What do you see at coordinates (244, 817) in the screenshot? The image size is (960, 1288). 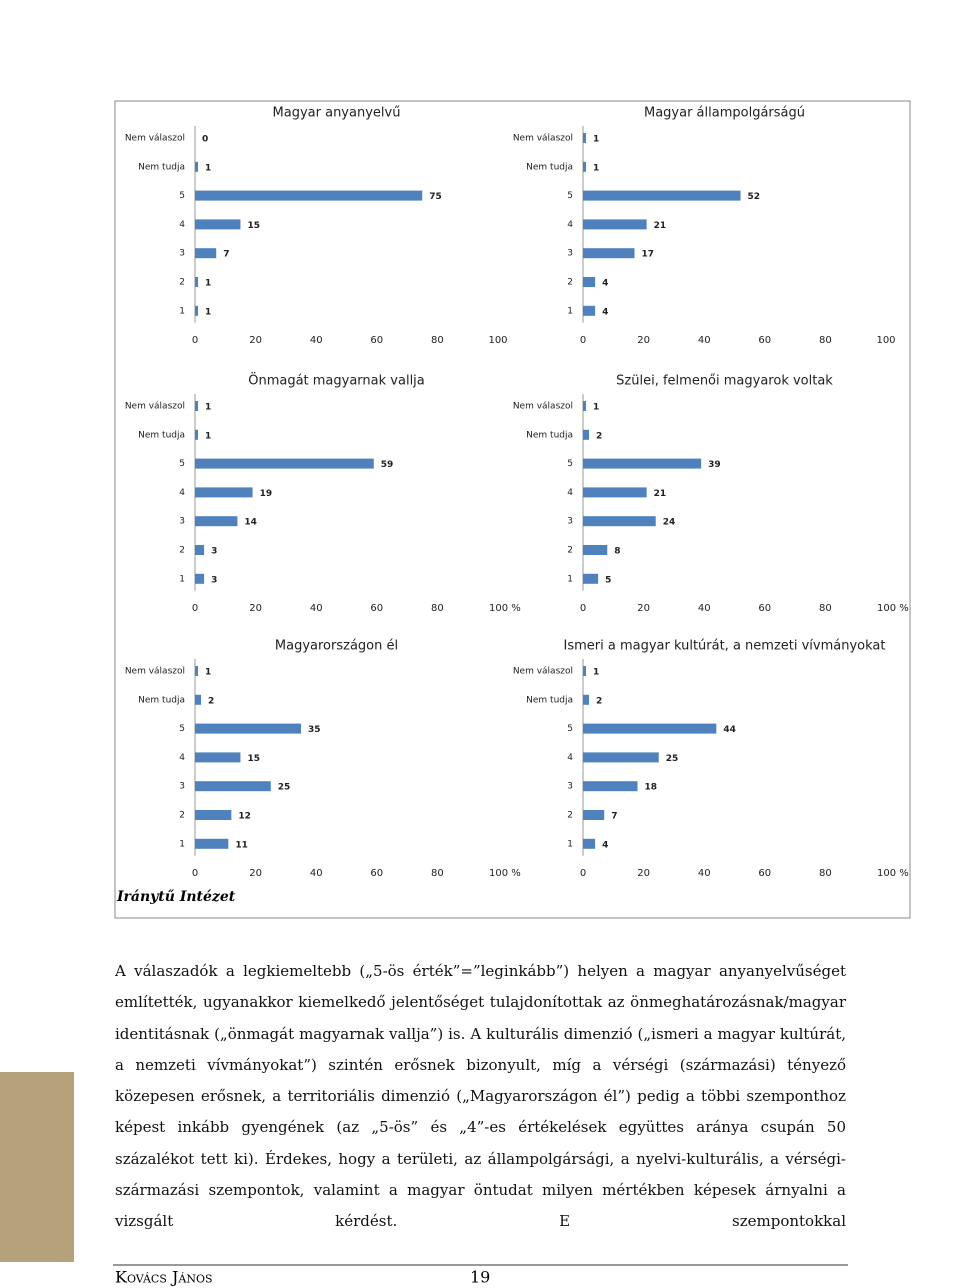 I see `data-label: 12` at bounding box center [244, 817].